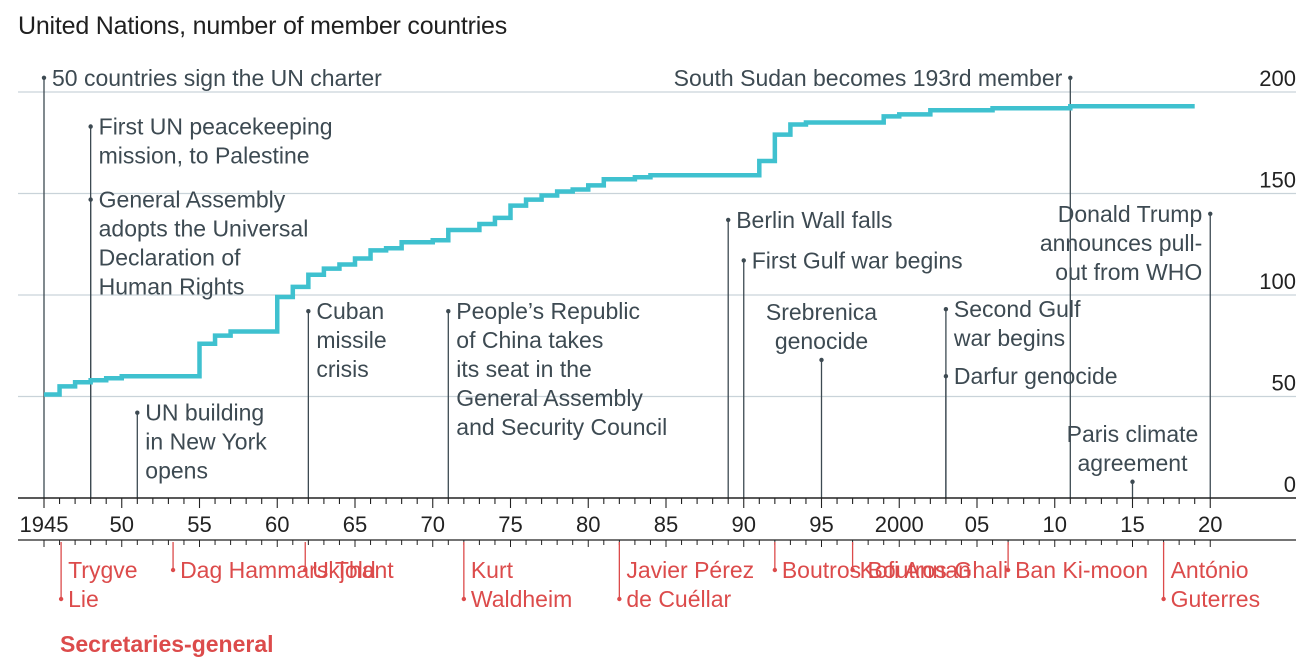 The width and height of the screenshot is (1305, 668). I want to click on annotation-text: Declaration of, so click(170, 258).